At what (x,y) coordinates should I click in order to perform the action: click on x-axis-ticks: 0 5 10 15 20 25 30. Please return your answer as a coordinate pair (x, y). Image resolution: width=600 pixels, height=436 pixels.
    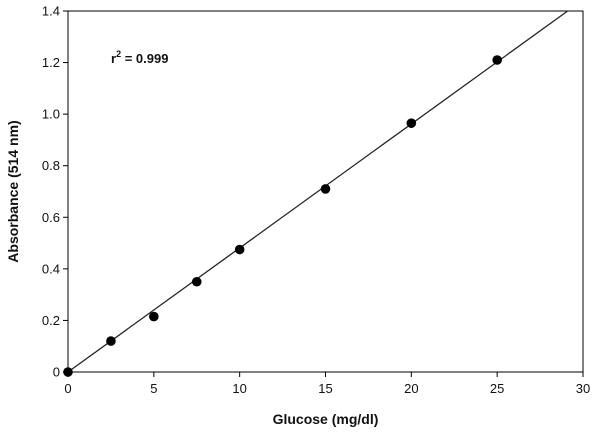
    Looking at the image, I should click on (327, 384).